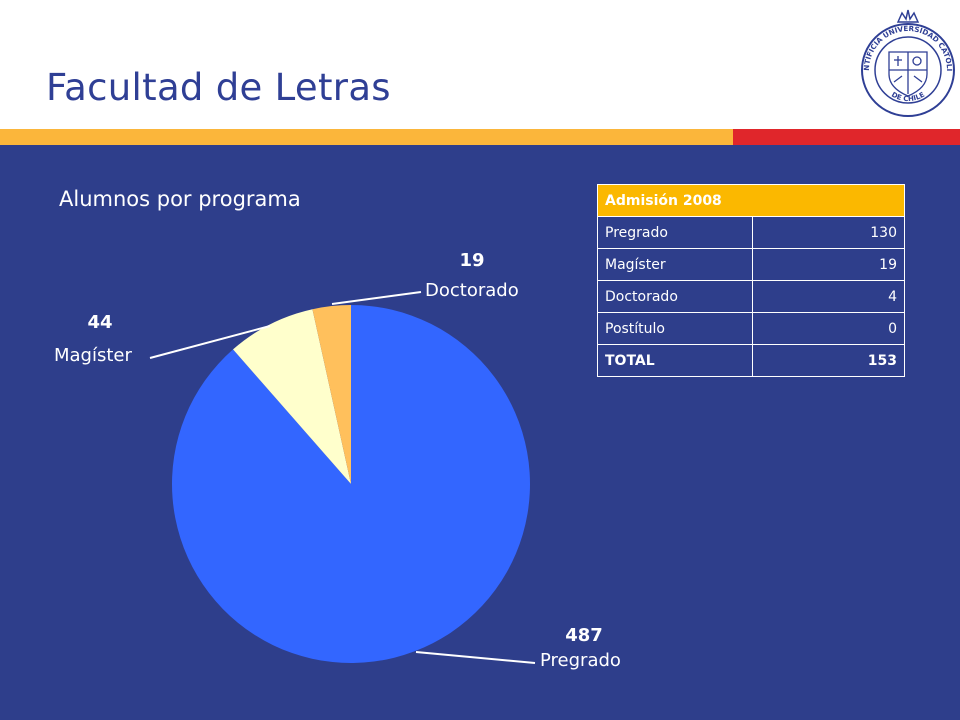 The image size is (960, 720). I want to click on table-row: Magíster 19, so click(751, 264).